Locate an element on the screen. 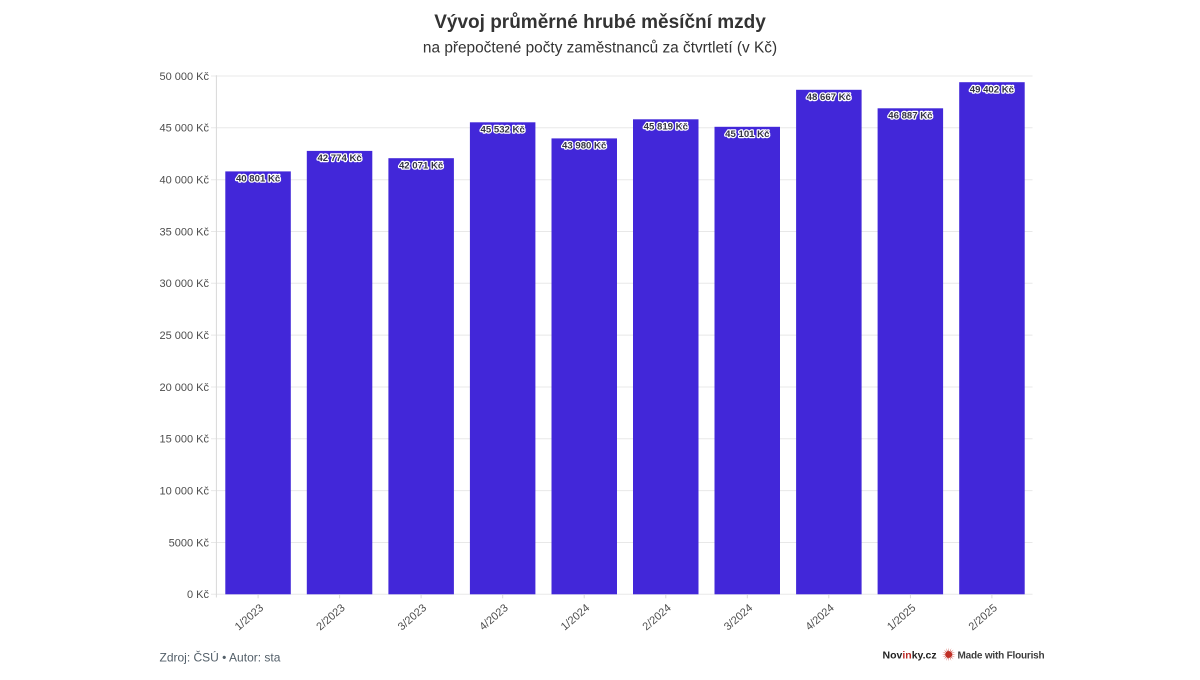 The image size is (1200, 680). svg-text: 49 402 Kč is located at coordinates (992, 90).